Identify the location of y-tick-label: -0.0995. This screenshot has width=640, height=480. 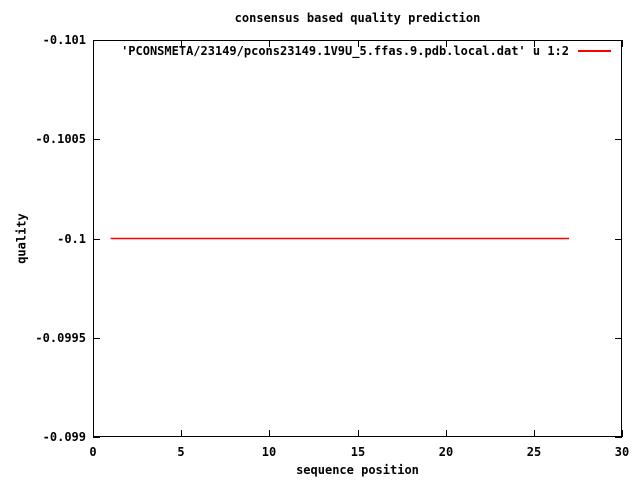
(60, 338).